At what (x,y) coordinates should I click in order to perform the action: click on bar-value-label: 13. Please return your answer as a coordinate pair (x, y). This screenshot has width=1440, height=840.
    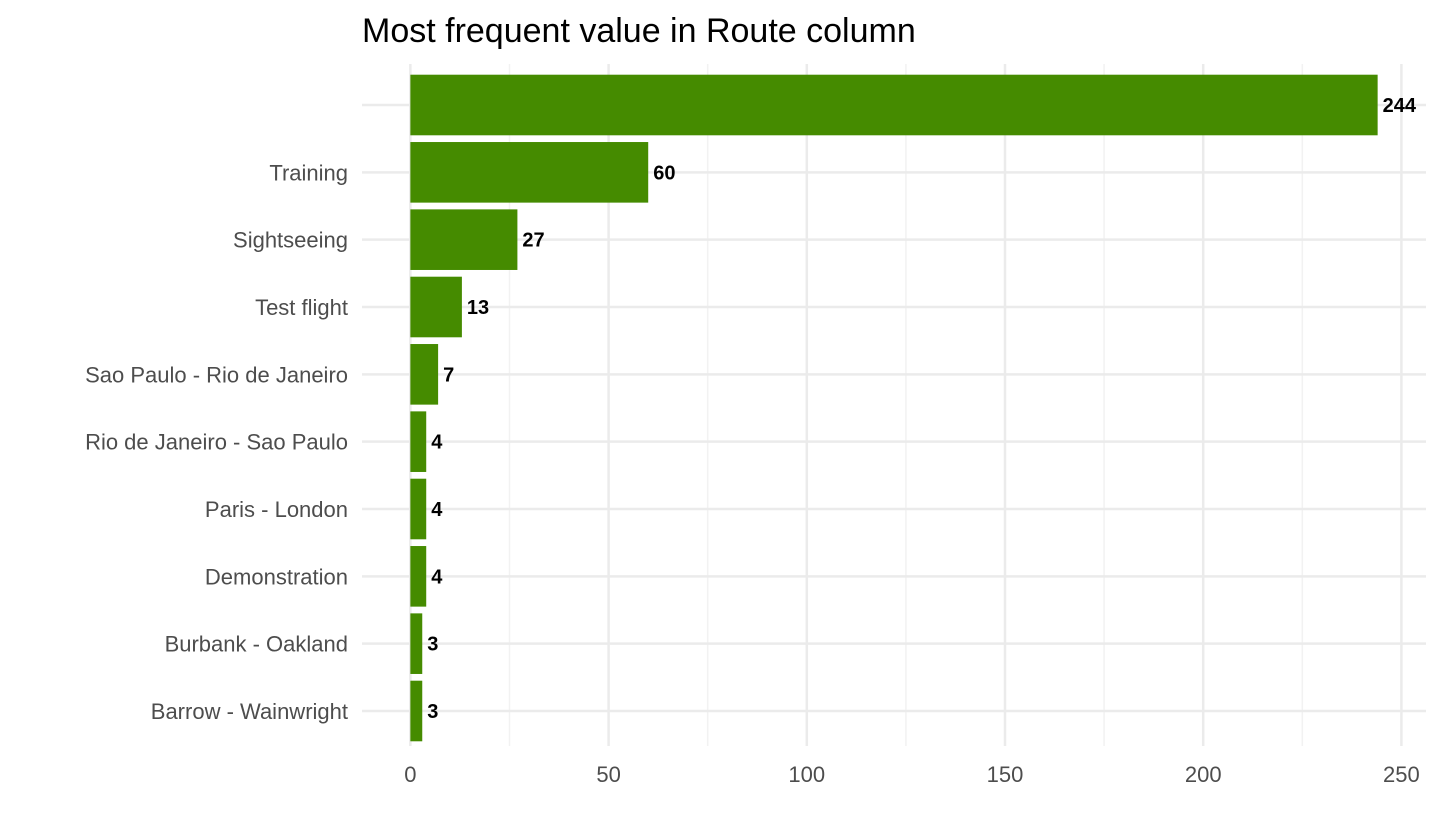
    Looking at the image, I should click on (478, 308).